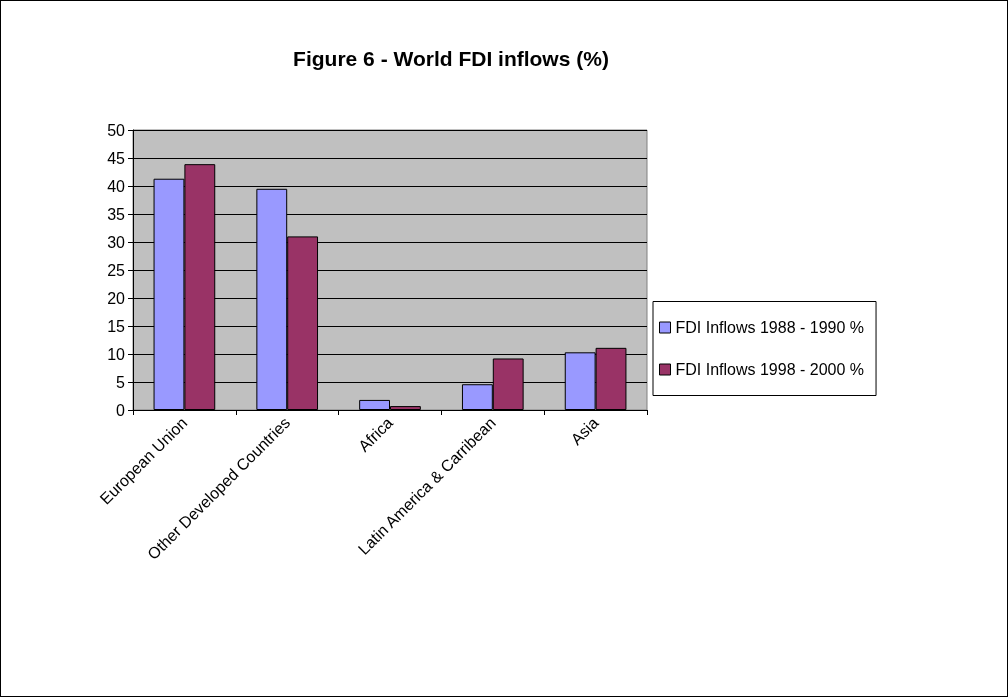 The width and height of the screenshot is (1008, 697). I want to click on y-tick-label: 45, so click(116, 158).